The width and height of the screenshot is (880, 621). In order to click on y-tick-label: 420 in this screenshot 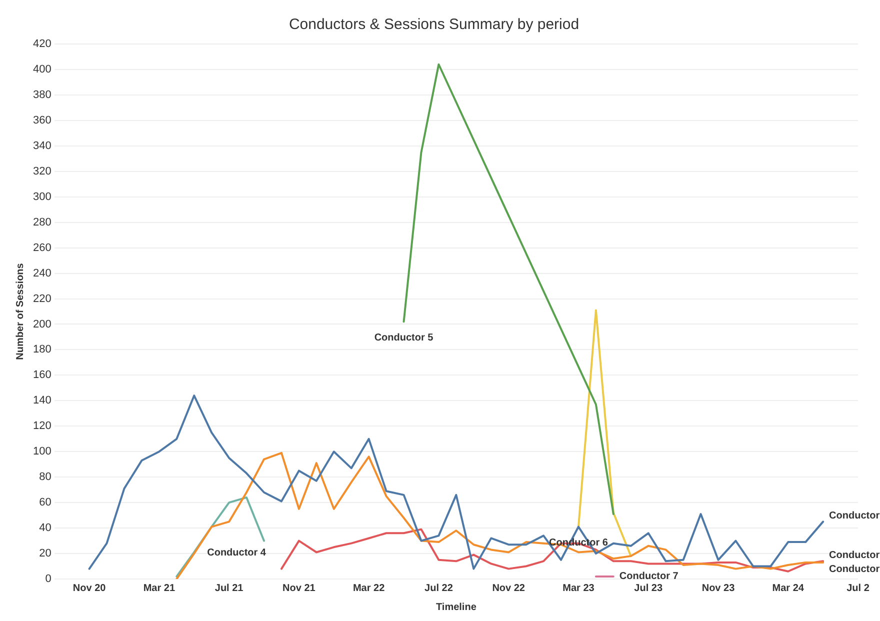, I will do `click(42, 44)`.